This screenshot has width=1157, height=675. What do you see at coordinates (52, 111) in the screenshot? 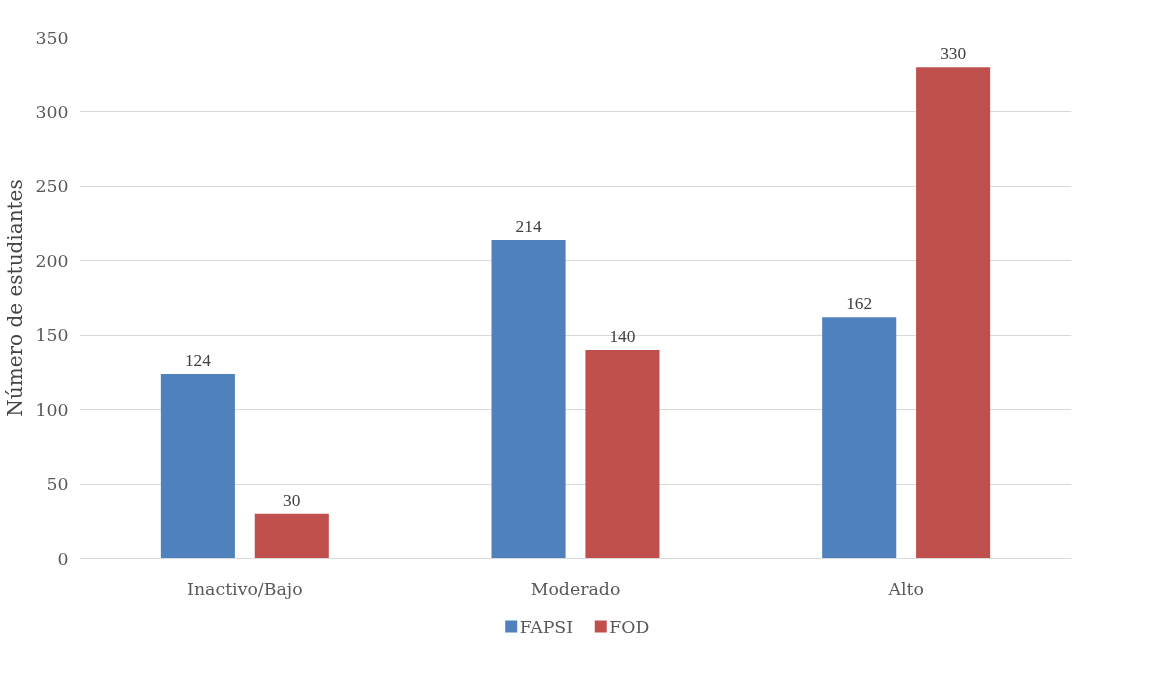
I see `y-tick-label: 300` at bounding box center [52, 111].